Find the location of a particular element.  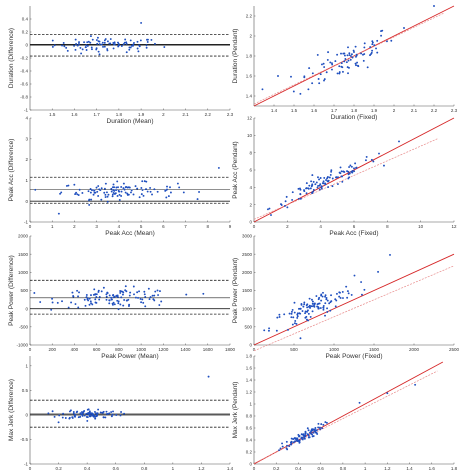

identity-line is located at coordinates (354, 299).